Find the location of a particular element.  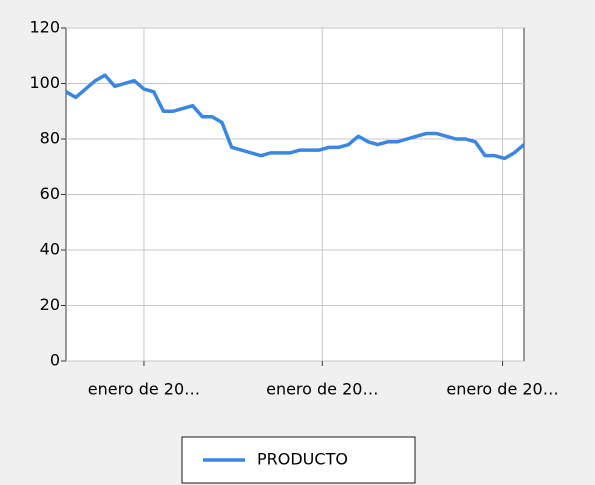

marks is located at coordinates (295, 117).